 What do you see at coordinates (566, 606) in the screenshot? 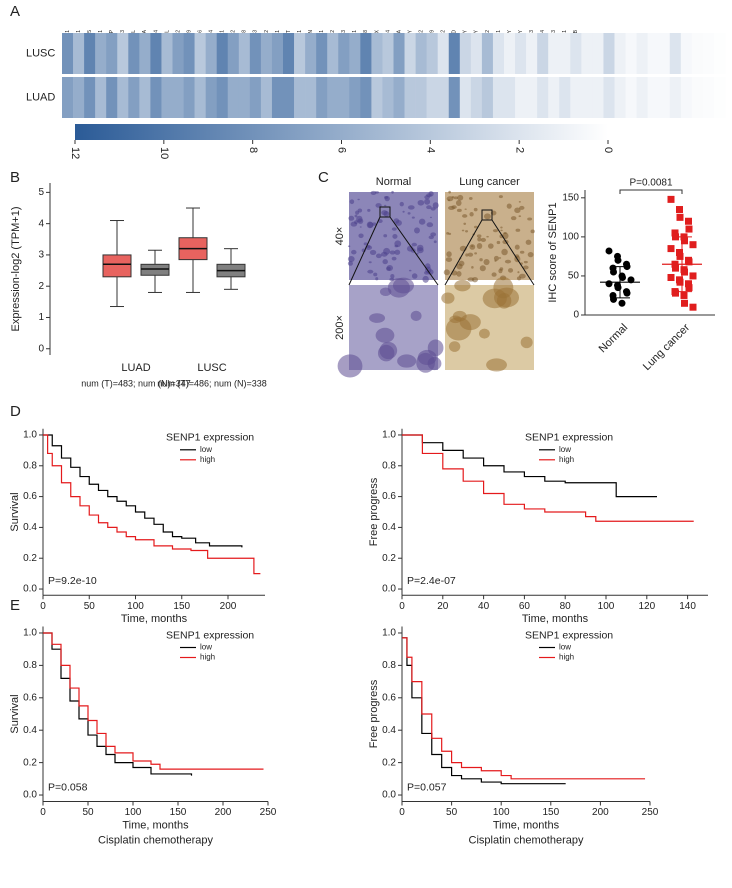
I see `x-tick-label: 80` at bounding box center [566, 606].